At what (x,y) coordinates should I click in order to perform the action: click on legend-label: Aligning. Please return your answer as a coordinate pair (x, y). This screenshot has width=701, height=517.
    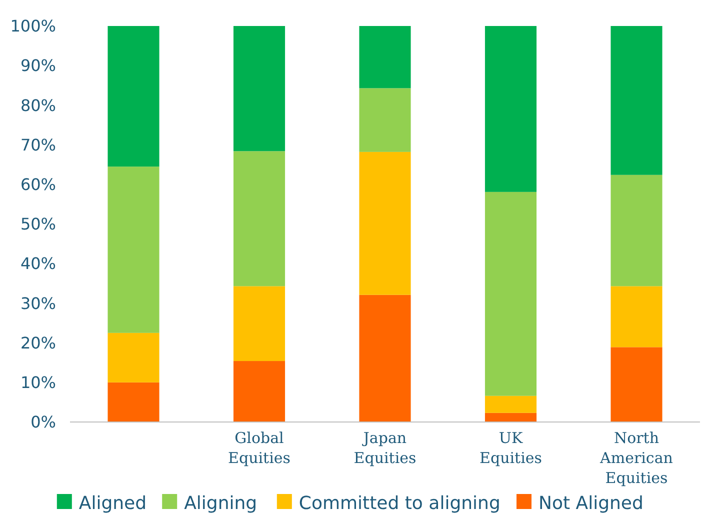
    Looking at the image, I should click on (221, 503).